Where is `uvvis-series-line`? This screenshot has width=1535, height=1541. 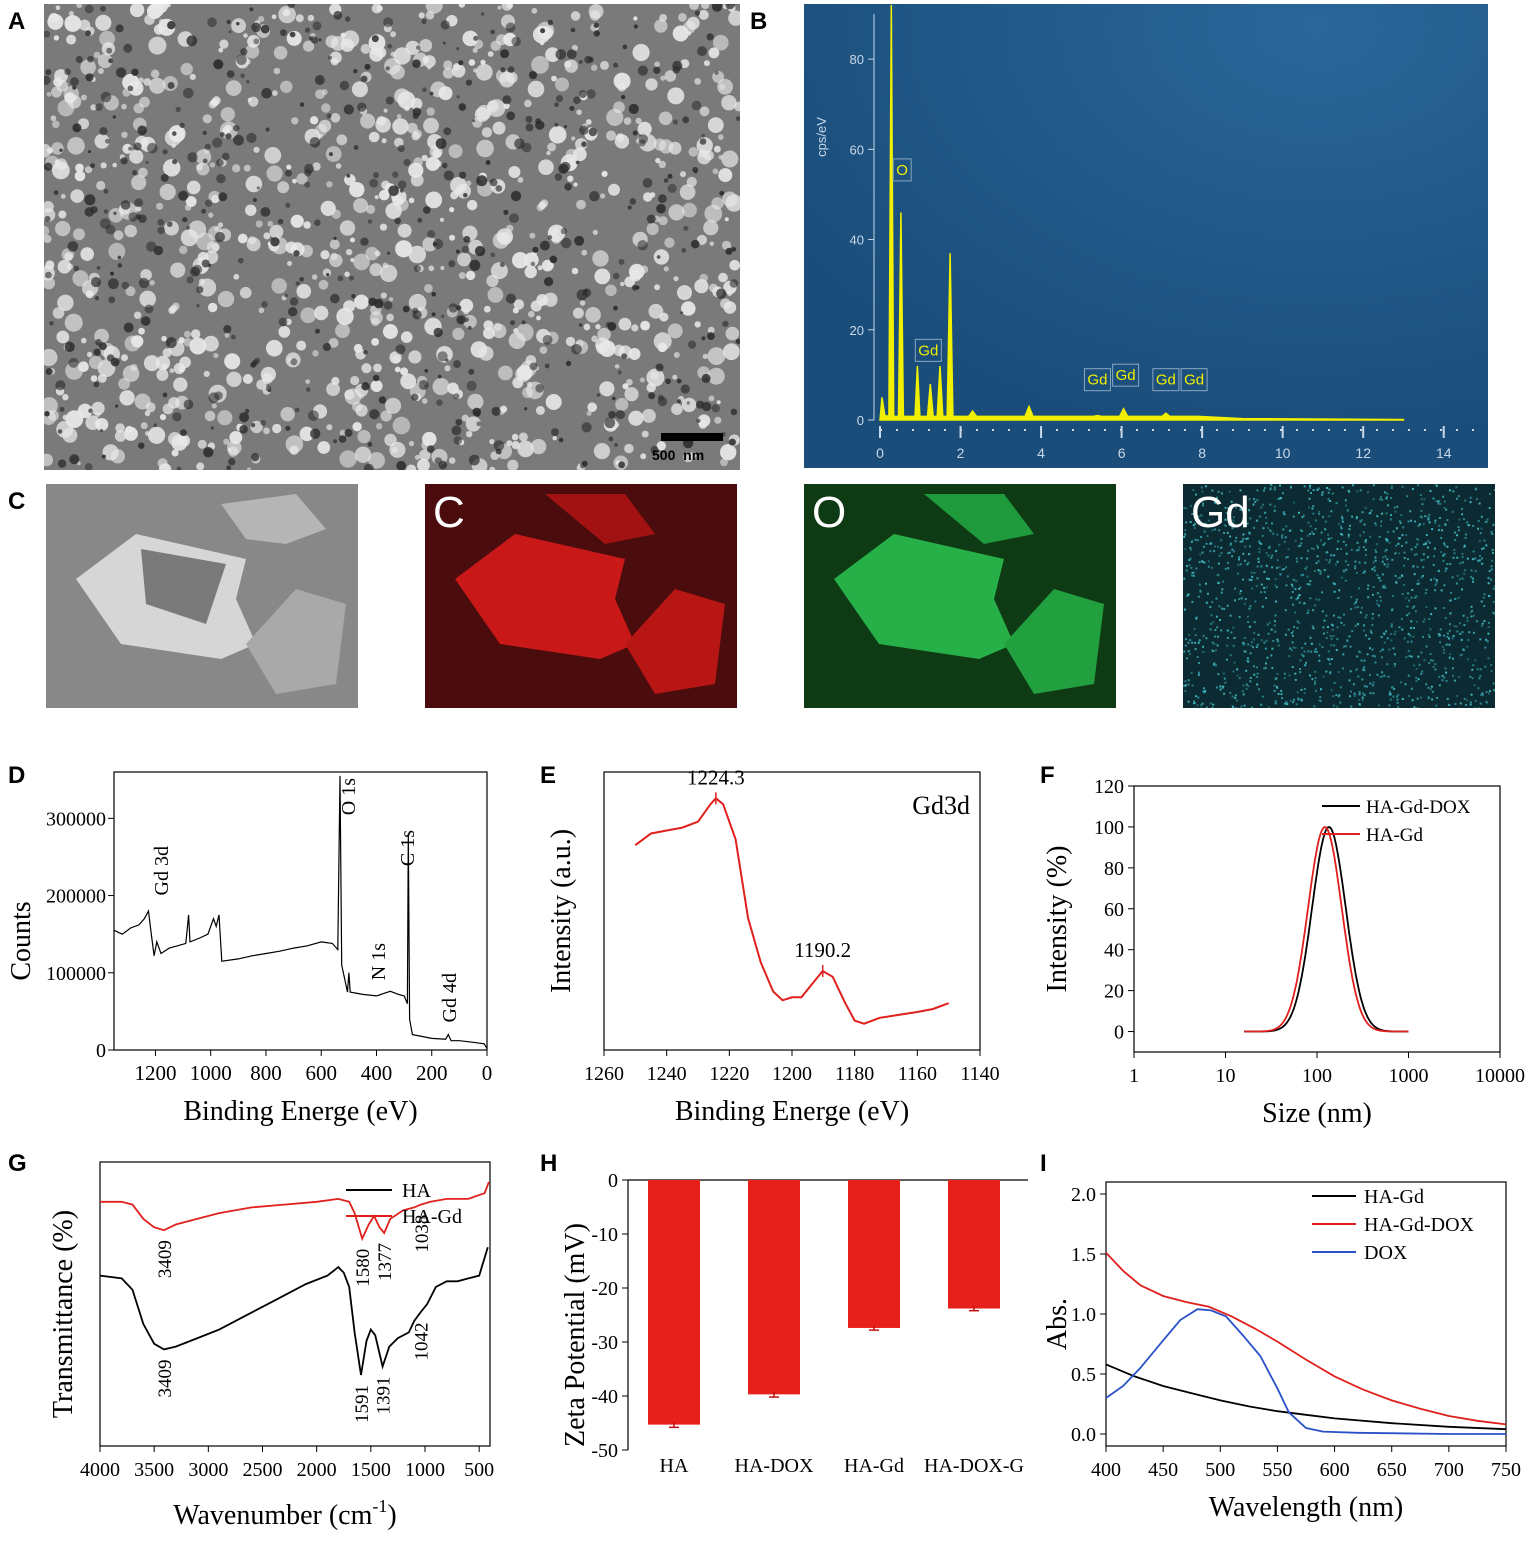
uvvis-series-line is located at coordinates (1305, 1371).